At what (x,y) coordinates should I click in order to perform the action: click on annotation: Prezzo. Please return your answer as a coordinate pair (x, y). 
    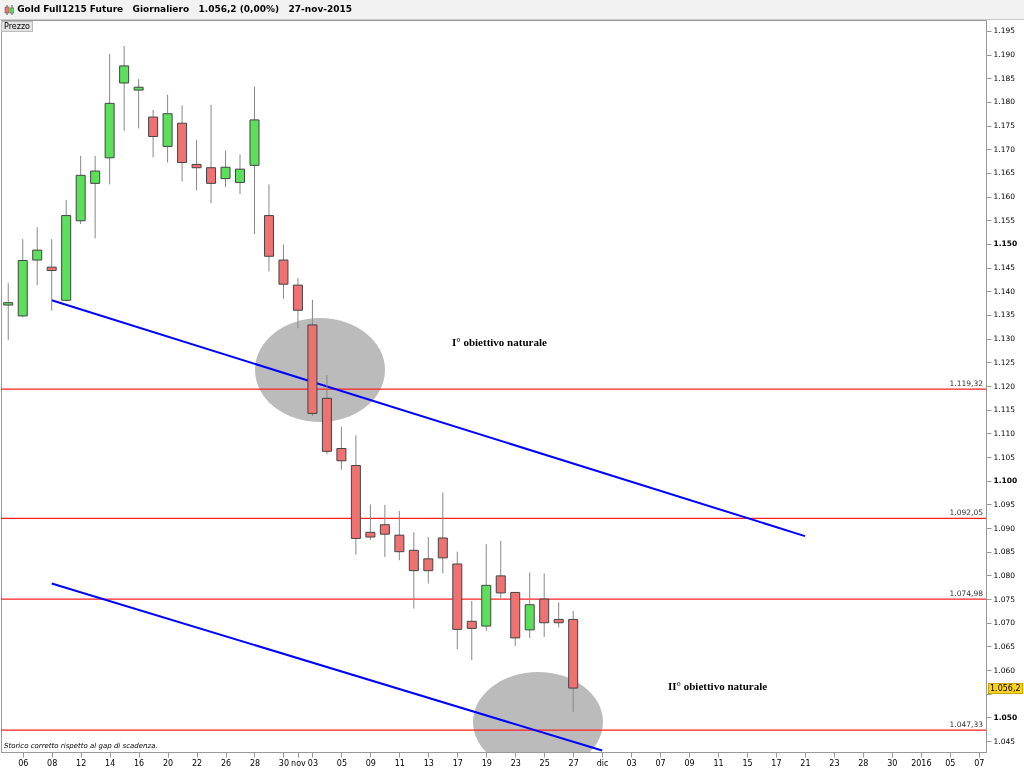
    Looking at the image, I should click on (17, 26).